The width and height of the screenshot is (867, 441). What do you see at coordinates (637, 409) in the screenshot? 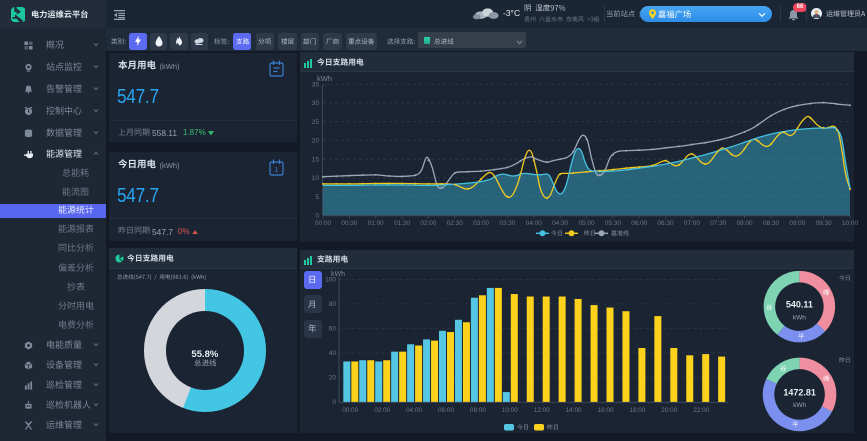
I see `svg-text: 18:00` at bounding box center [637, 409].